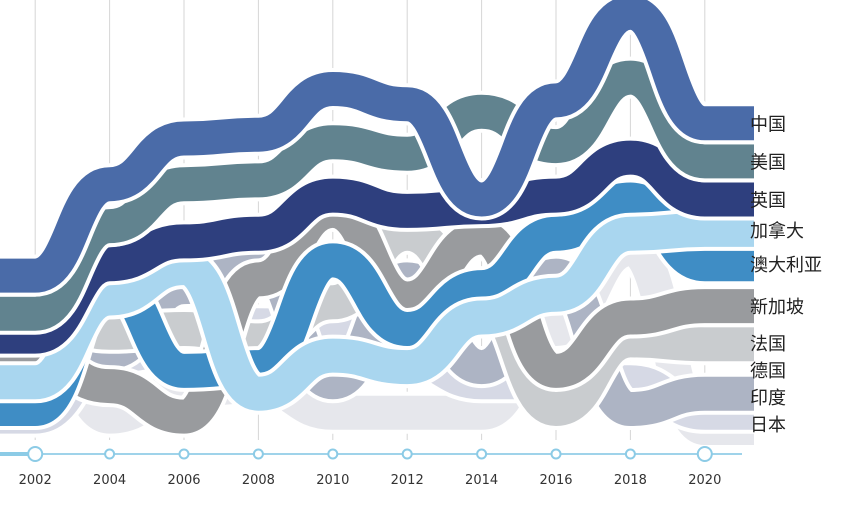 The height and width of the screenshot is (506, 844). What do you see at coordinates (481, 480) in the screenshot?
I see `tick-label: 2014` at bounding box center [481, 480].